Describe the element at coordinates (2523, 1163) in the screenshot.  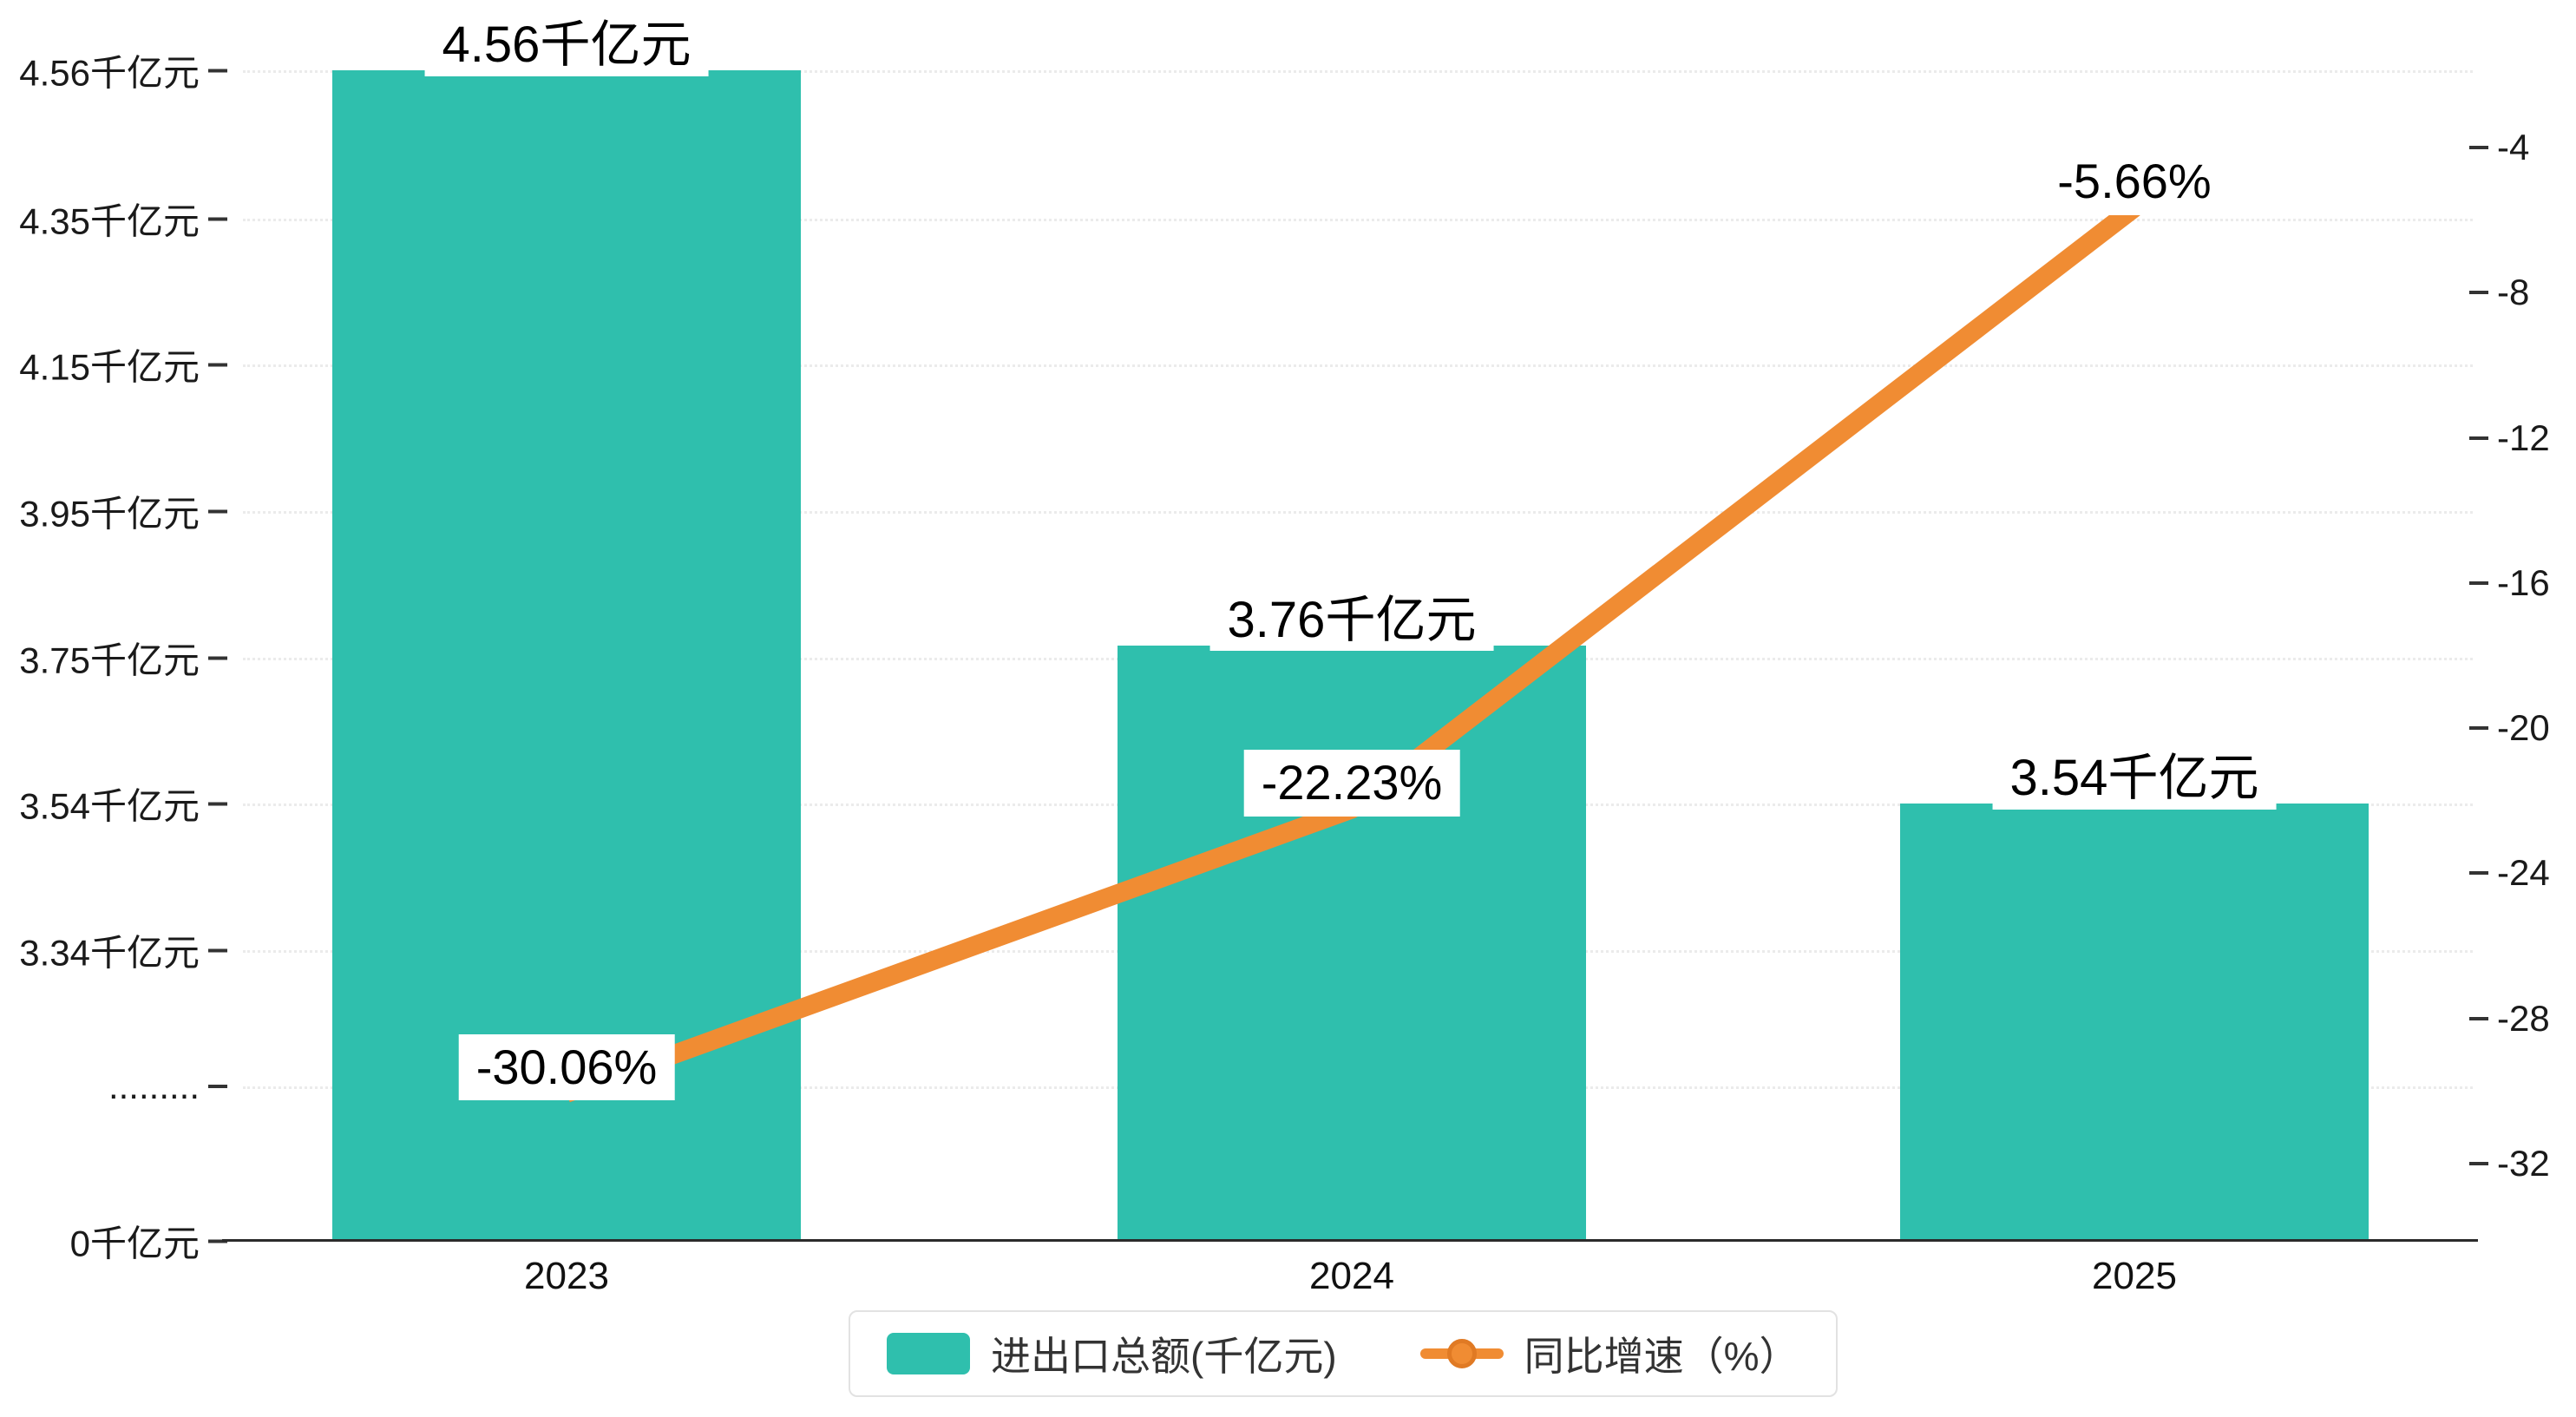
I see `right-axis-tick-label: -32` at that location.